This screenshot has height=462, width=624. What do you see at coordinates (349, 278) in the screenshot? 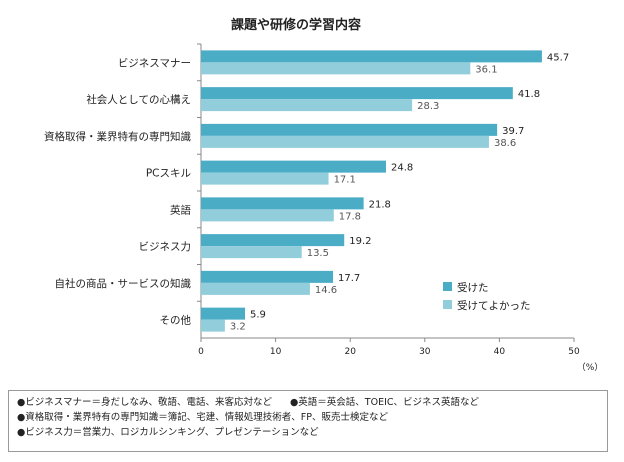
I see `data-label: 17.7` at bounding box center [349, 278].